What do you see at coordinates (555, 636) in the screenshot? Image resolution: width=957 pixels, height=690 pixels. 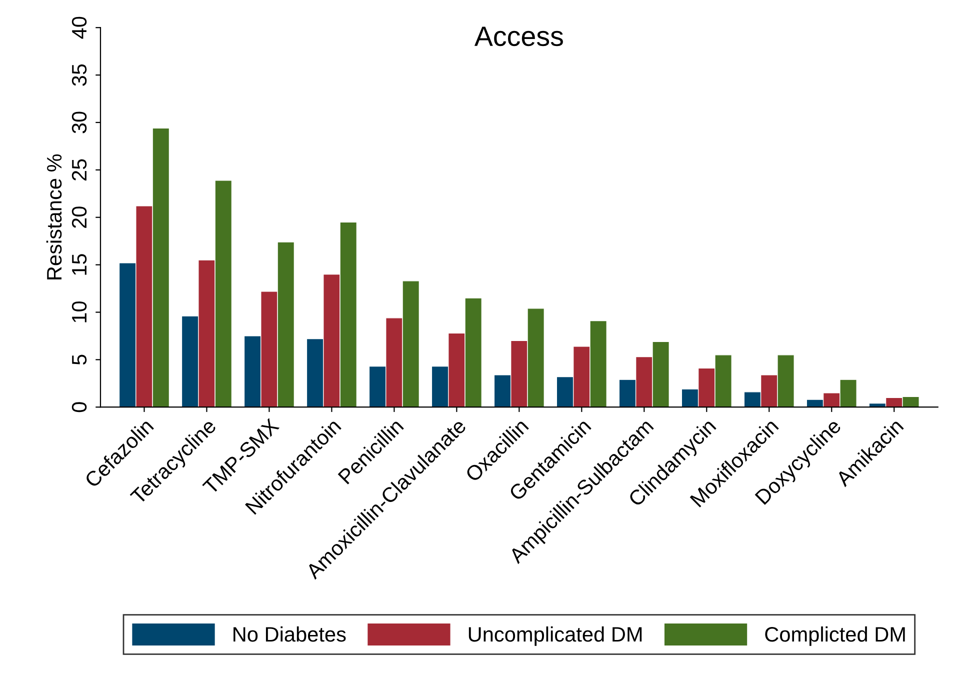 I see `legend-label: Uncomplicated DM` at bounding box center [555, 636].